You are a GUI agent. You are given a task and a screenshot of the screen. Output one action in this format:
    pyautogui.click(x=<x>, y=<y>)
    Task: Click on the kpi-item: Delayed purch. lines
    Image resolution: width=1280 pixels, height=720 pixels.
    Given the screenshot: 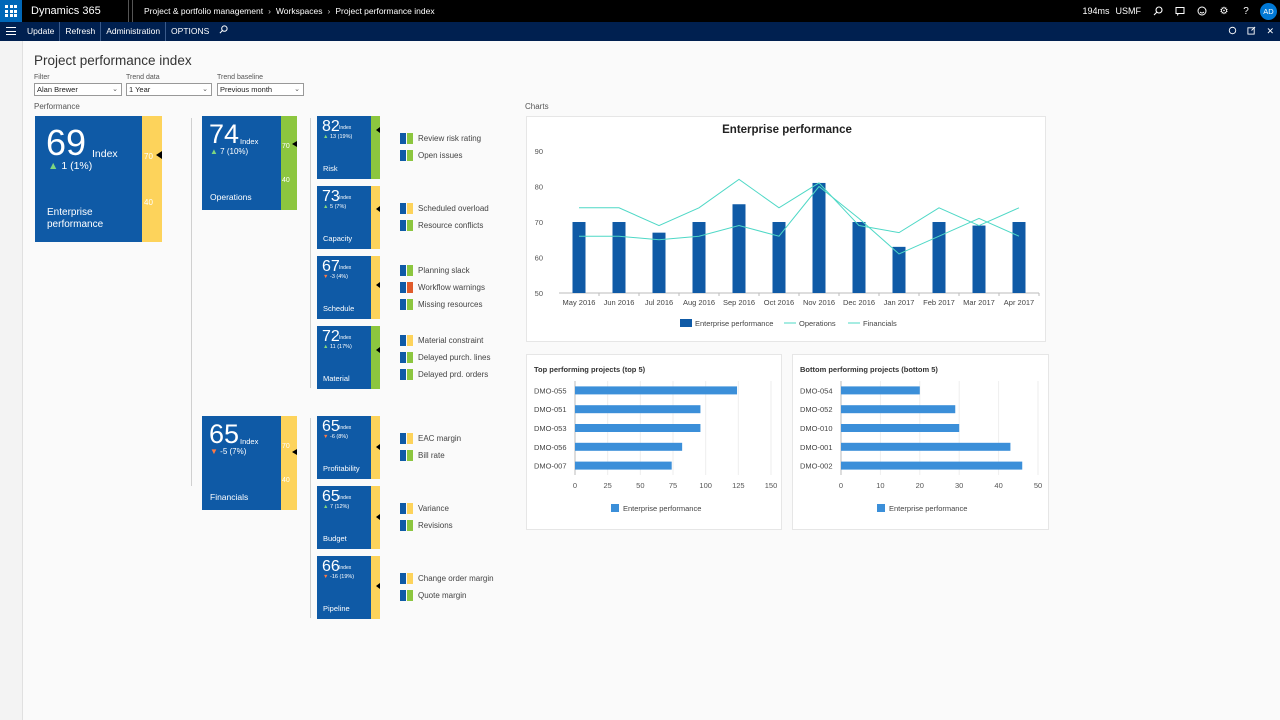 What is the action you would take?
    pyautogui.click(x=445, y=357)
    